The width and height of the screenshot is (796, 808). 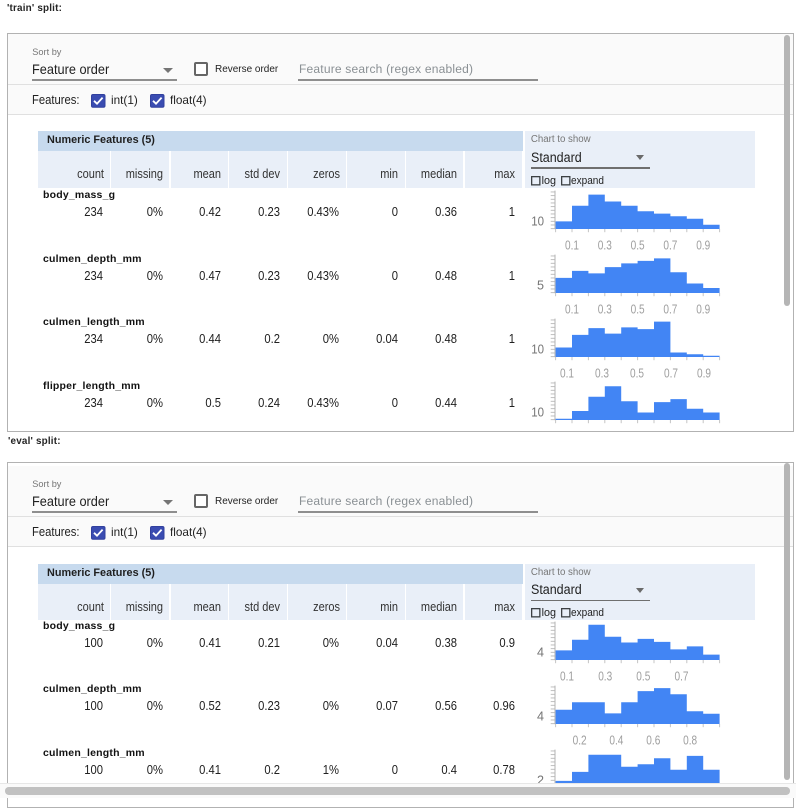 What do you see at coordinates (540, 285) in the screenshot?
I see `svg-text: 5` at bounding box center [540, 285].